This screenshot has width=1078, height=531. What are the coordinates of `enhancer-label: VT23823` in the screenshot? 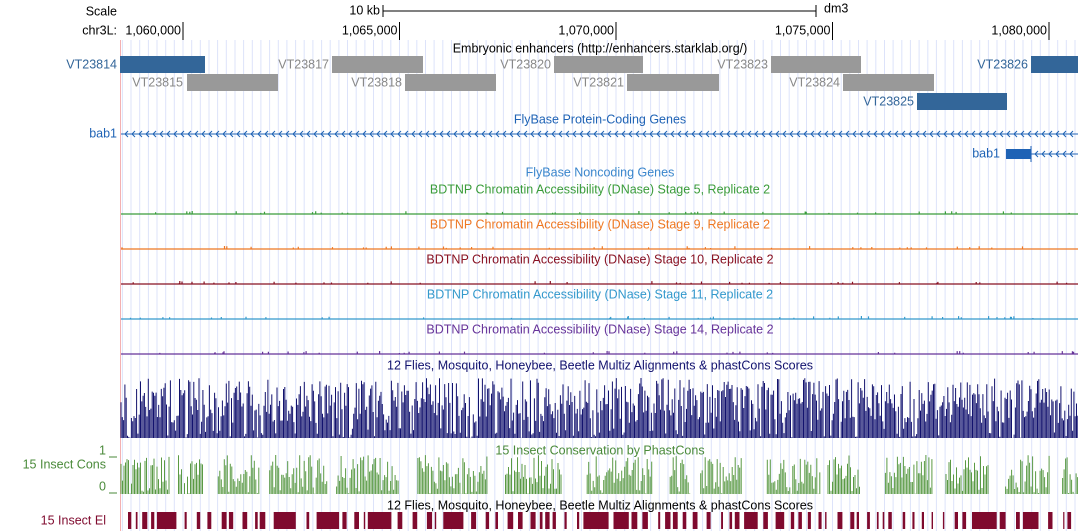 It's located at (742, 64).